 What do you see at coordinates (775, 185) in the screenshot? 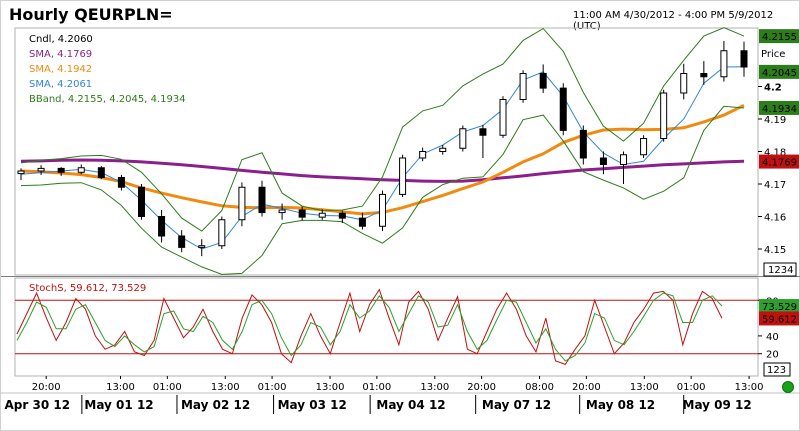
I see `price-tick-label: 4.17` at bounding box center [775, 185].